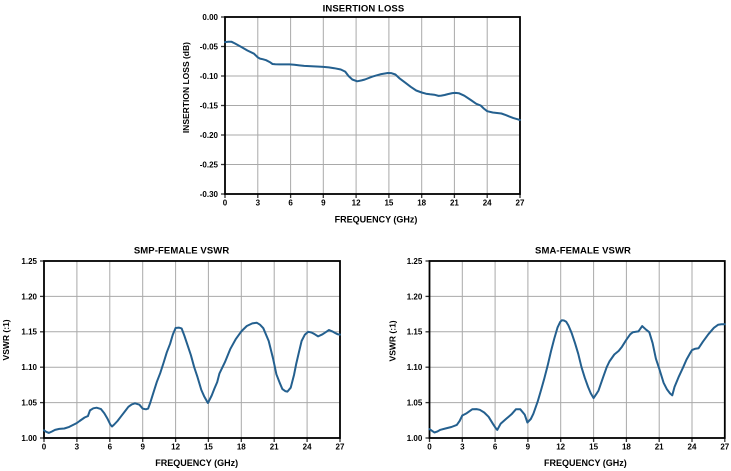 The width and height of the screenshot is (731, 471). Describe the element at coordinates (209, 46) in the screenshot. I see `svg-text: -0.05` at that location.